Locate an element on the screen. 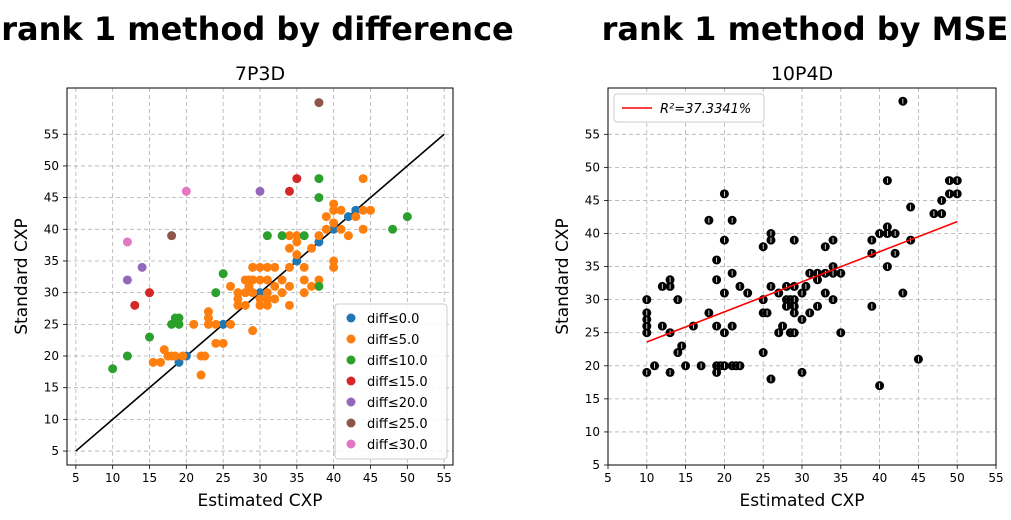  chart1-ytick-label-25: 25 is located at coordinates (51, 324).